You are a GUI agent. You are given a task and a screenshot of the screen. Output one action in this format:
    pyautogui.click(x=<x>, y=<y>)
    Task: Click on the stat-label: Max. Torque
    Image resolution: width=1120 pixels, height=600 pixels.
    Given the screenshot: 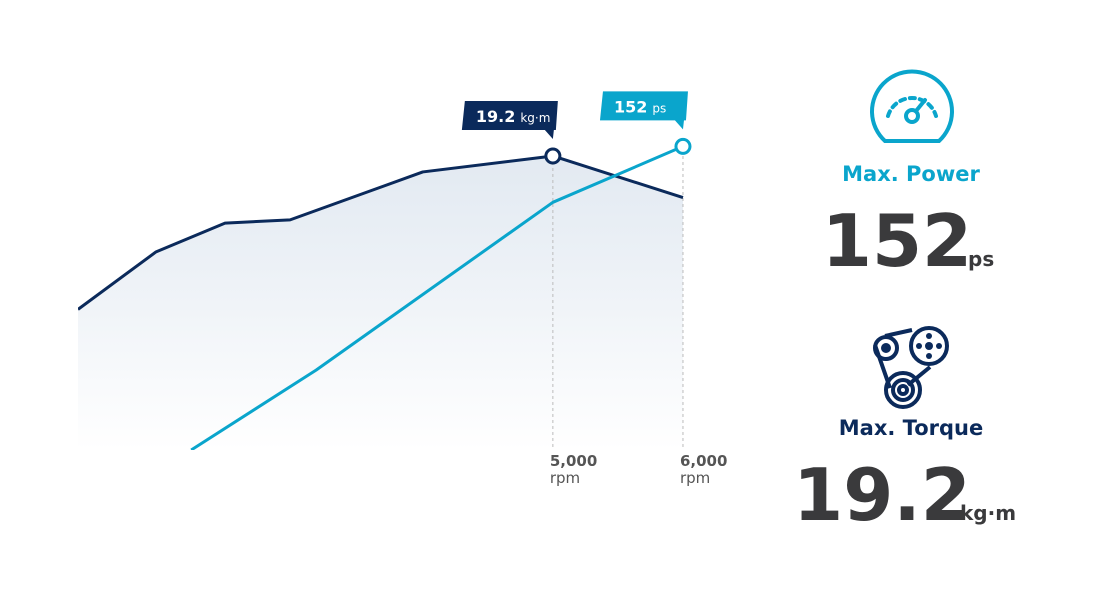 What is the action you would take?
    pyautogui.click(x=911, y=428)
    